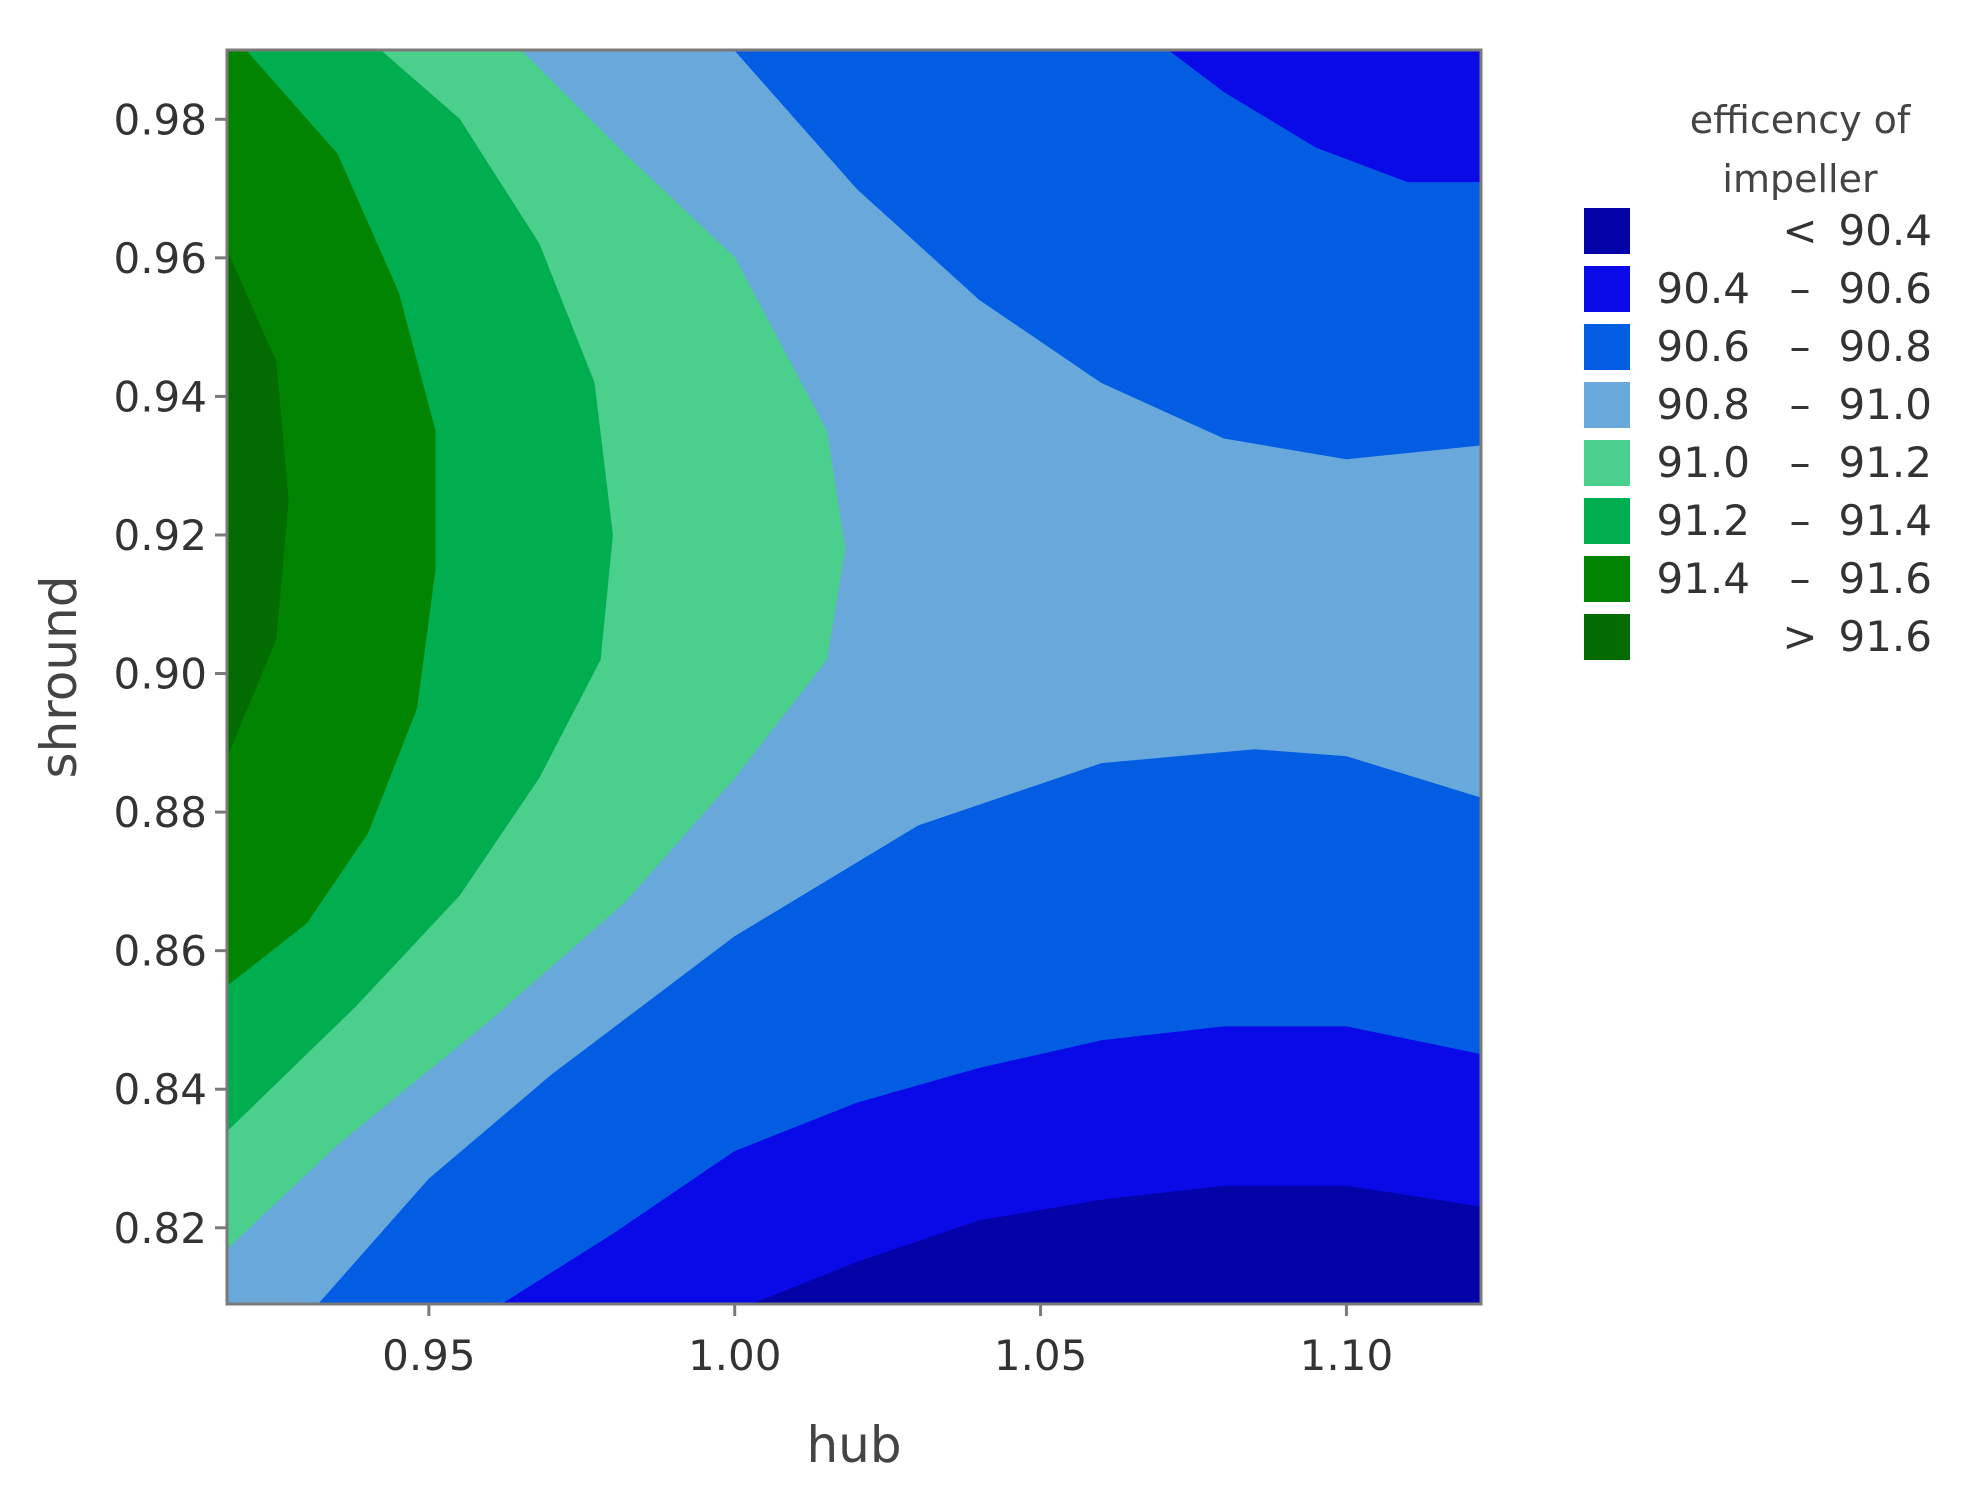  Describe the element at coordinates (1041, 1355) in the screenshot. I see `x-tick-label-2: 1.05` at that location.